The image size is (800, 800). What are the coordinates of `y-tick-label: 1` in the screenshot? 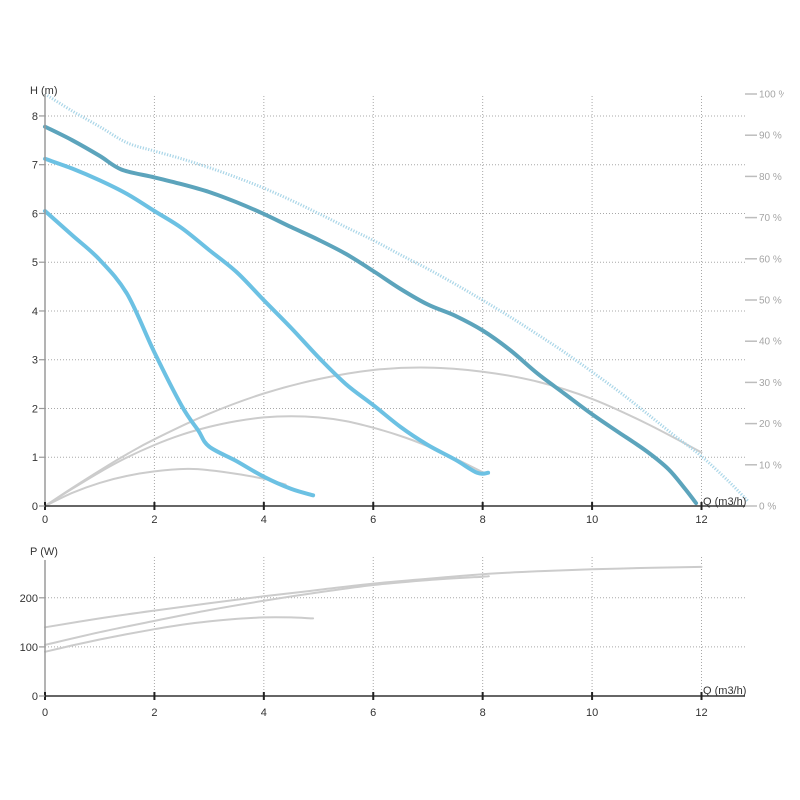 It's located at (35, 458).